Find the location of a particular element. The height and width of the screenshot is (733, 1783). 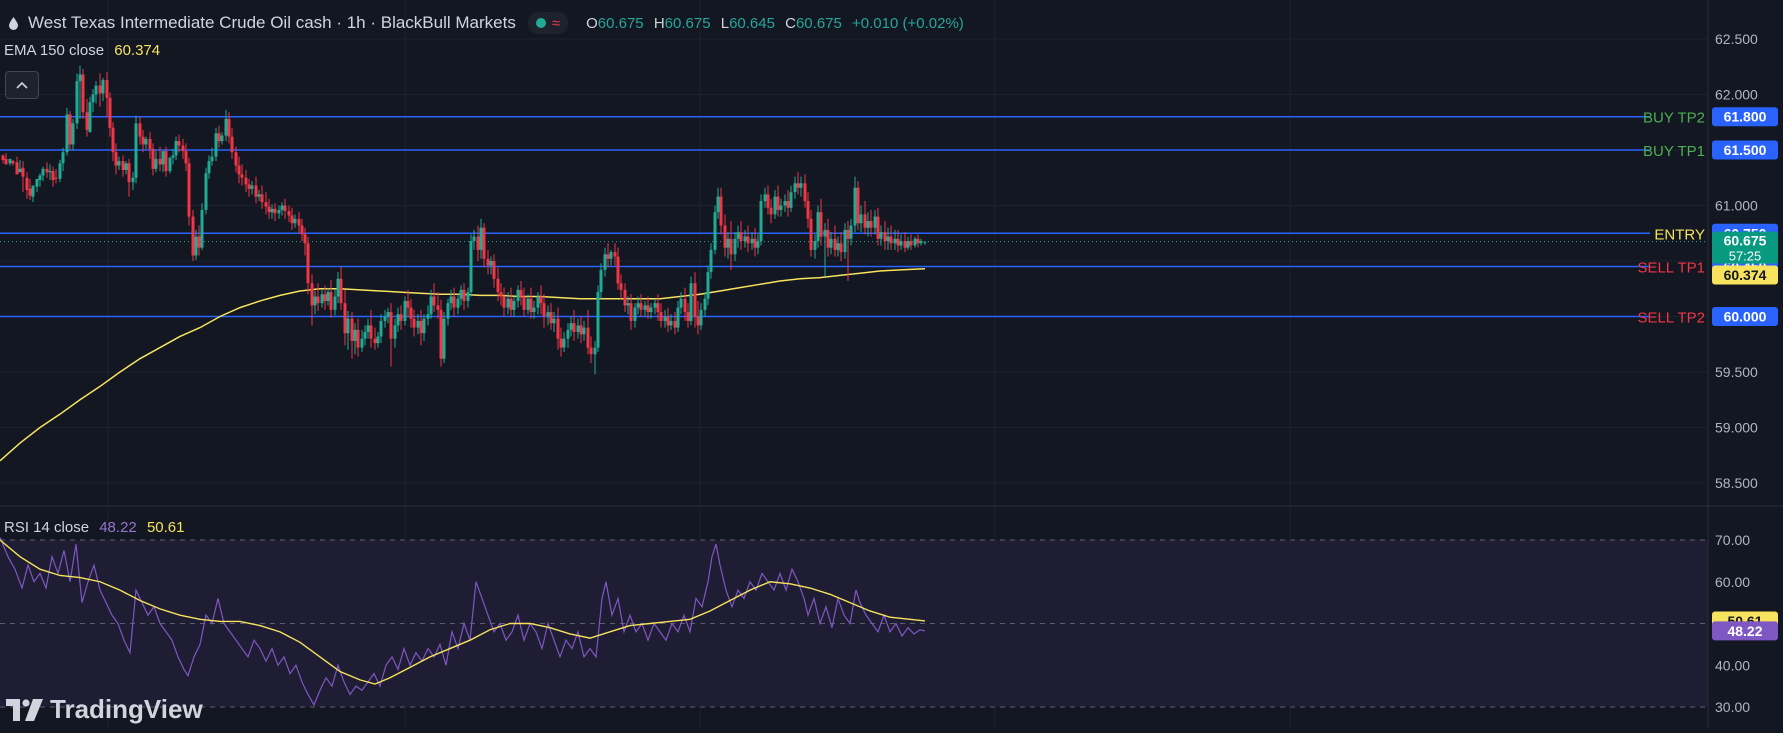

market-status-pill: ≈ is located at coordinates (548, 23).